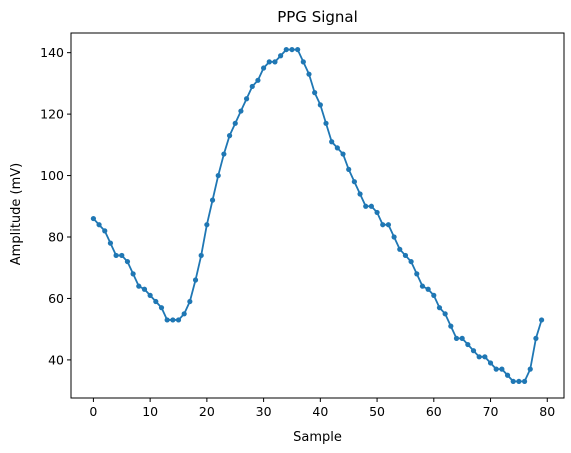  What do you see at coordinates (317, 17) in the screenshot?
I see `chart-title: PPG Signal` at bounding box center [317, 17].